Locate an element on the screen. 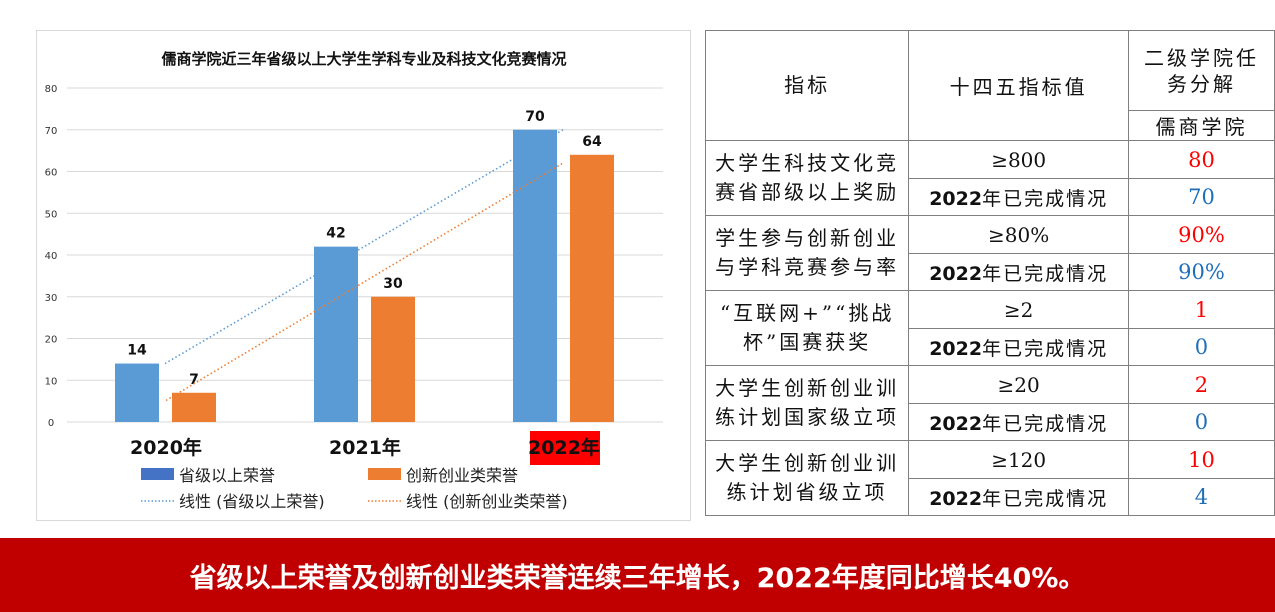 This screenshot has height=612, width=1275. data-label: 7 is located at coordinates (194, 380).